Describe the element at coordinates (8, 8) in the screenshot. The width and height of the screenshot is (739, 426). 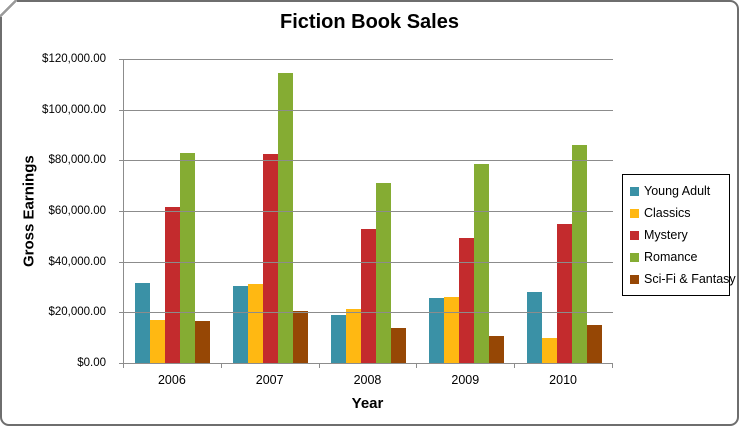
I see `page-fold-corner` at that location.